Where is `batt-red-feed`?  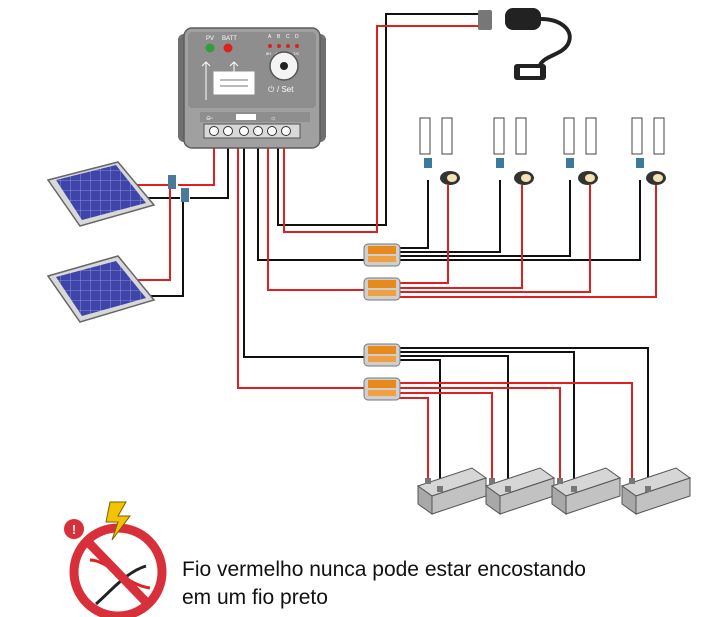 batt-red-feed is located at coordinates (303, 264).